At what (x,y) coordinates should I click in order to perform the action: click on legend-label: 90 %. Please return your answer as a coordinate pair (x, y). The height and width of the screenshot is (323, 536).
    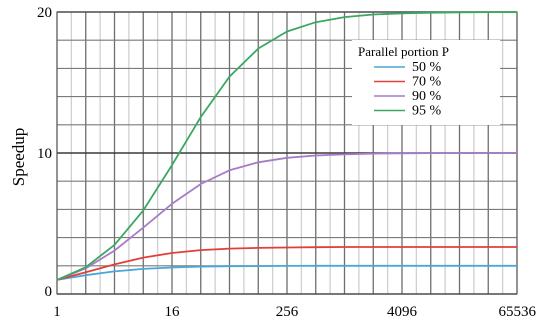
    Looking at the image, I should click on (427, 96).